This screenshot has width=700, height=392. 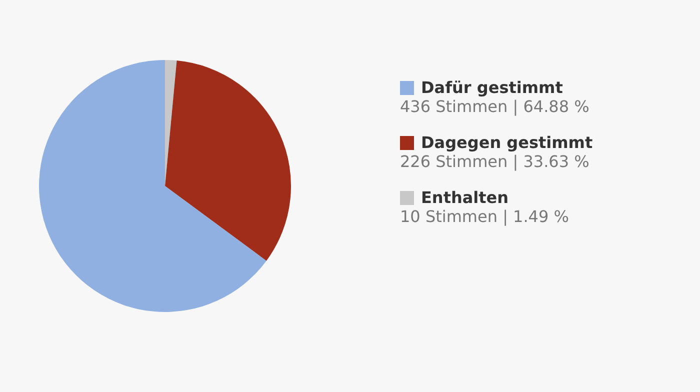 What do you see at coordinates (492, 87) in the screenshot?
I see `legend-label: Dafür gestimmt` at bounding box center [492, 87].